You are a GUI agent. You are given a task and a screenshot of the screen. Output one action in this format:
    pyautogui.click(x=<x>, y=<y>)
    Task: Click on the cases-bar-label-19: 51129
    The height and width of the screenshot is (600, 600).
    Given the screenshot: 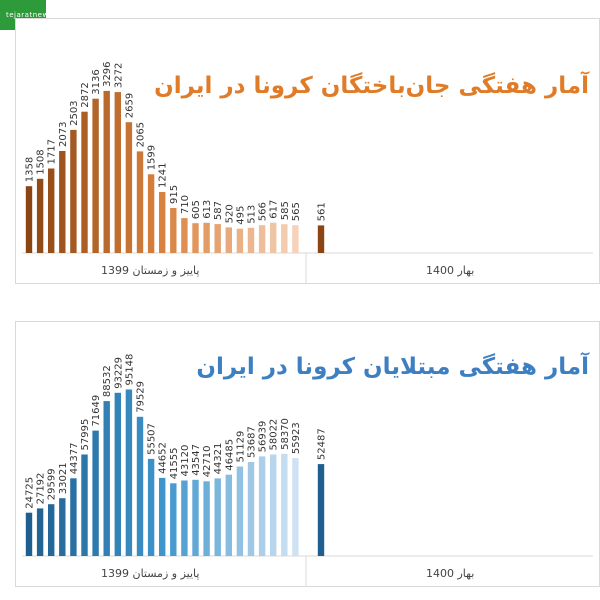 What is the action you would take?
    pyautogui.click(x=240, y=447)
    